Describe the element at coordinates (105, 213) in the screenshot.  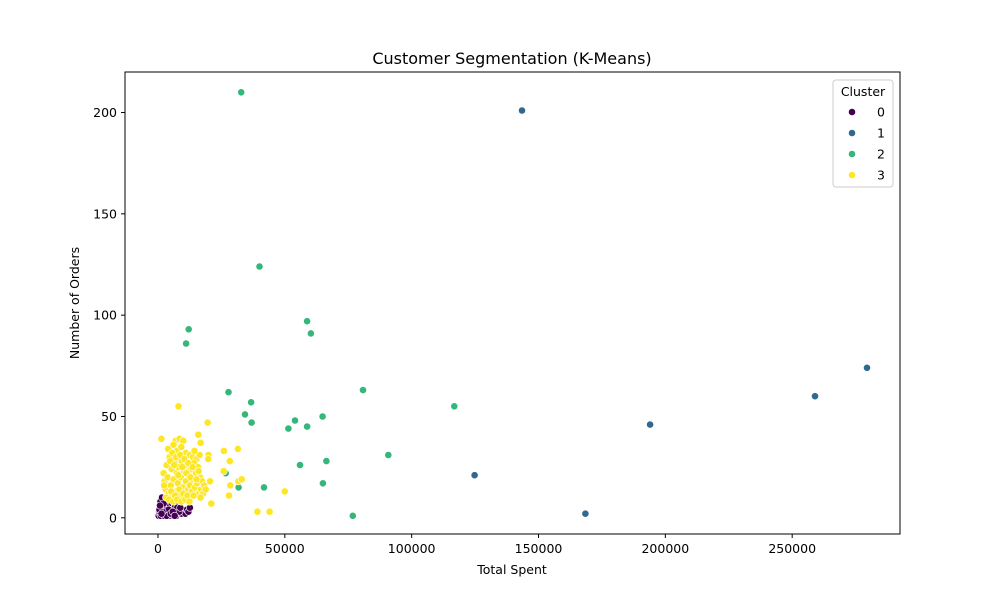
I see `y-tick-label: 150` at that location.